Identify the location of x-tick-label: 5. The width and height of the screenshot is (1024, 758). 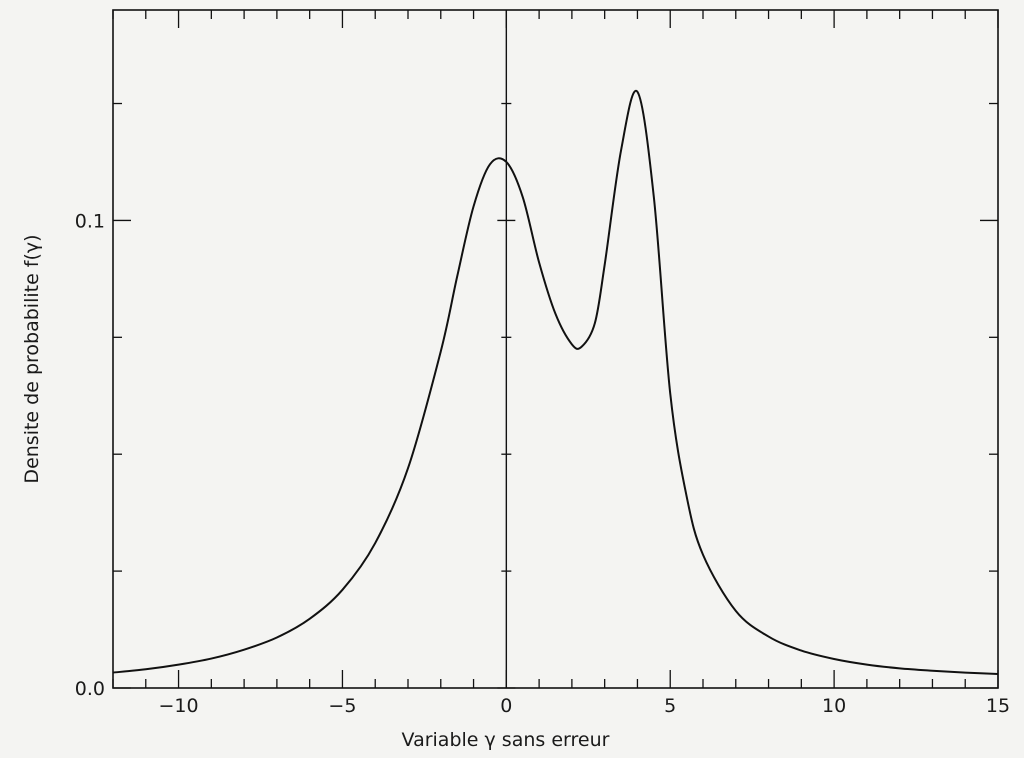
(670, 706).